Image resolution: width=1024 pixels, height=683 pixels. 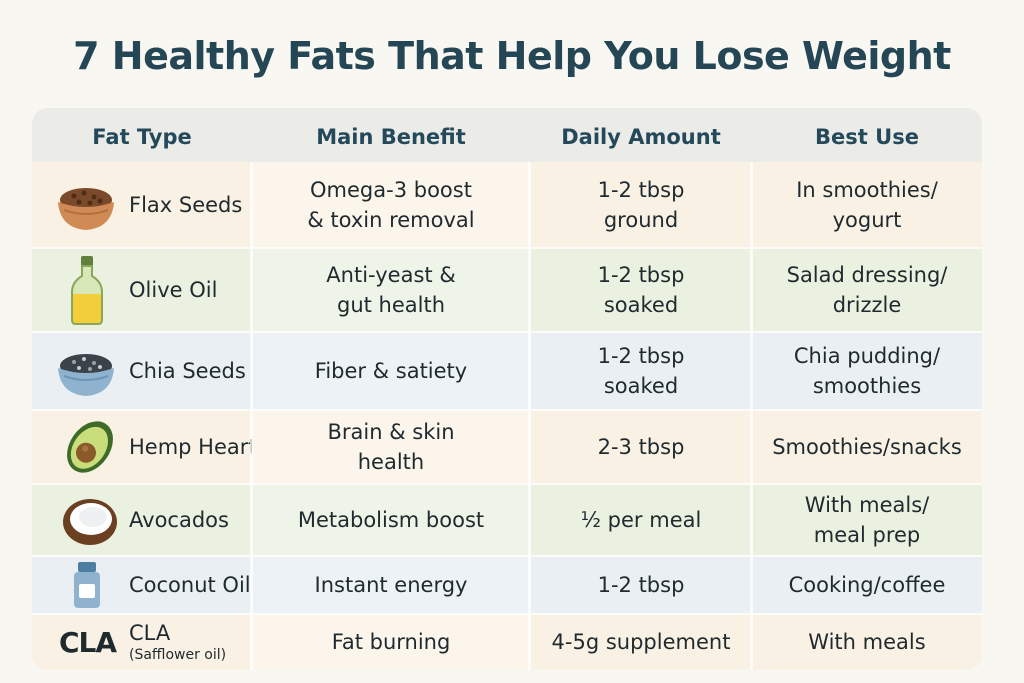 I want to click on fat-subtitle: (Safflower oil), so click(x=178, y=655).